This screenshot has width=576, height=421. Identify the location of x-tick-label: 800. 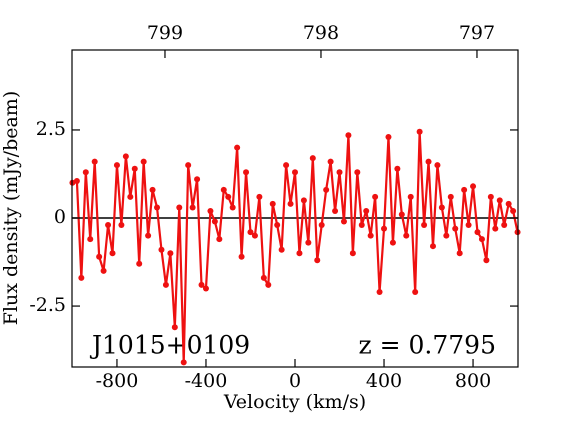
(473, 381).